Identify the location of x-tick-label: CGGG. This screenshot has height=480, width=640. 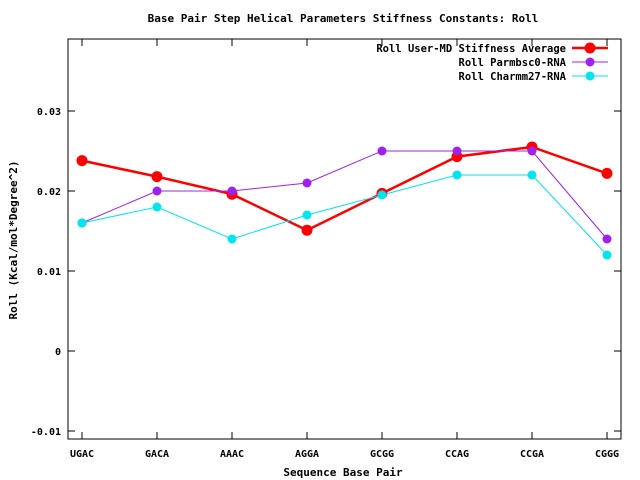
(607, 454).